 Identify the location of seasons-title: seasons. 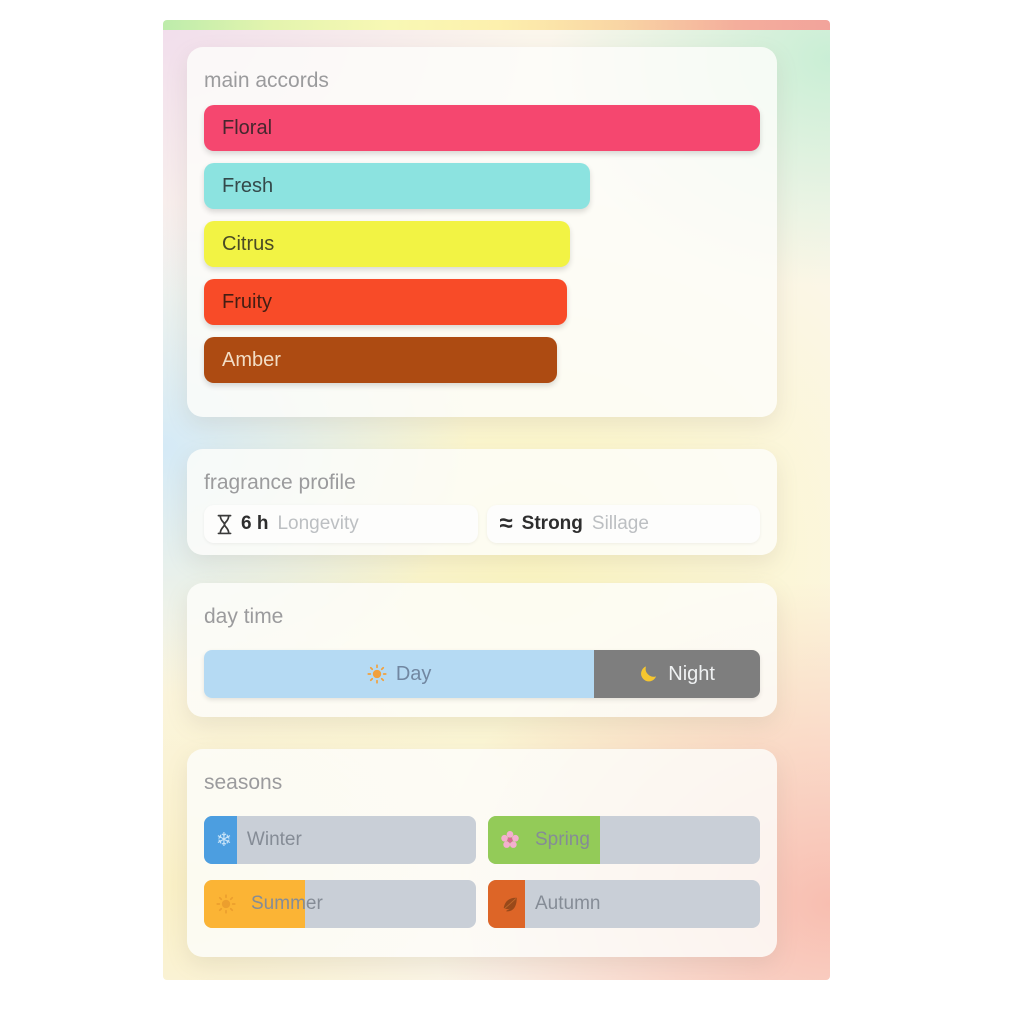
(243, 782).